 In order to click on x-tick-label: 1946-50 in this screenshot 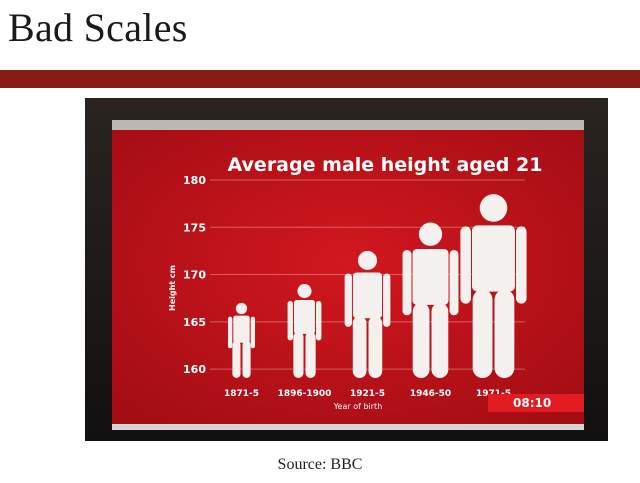, I will do `click(430, 394)`.